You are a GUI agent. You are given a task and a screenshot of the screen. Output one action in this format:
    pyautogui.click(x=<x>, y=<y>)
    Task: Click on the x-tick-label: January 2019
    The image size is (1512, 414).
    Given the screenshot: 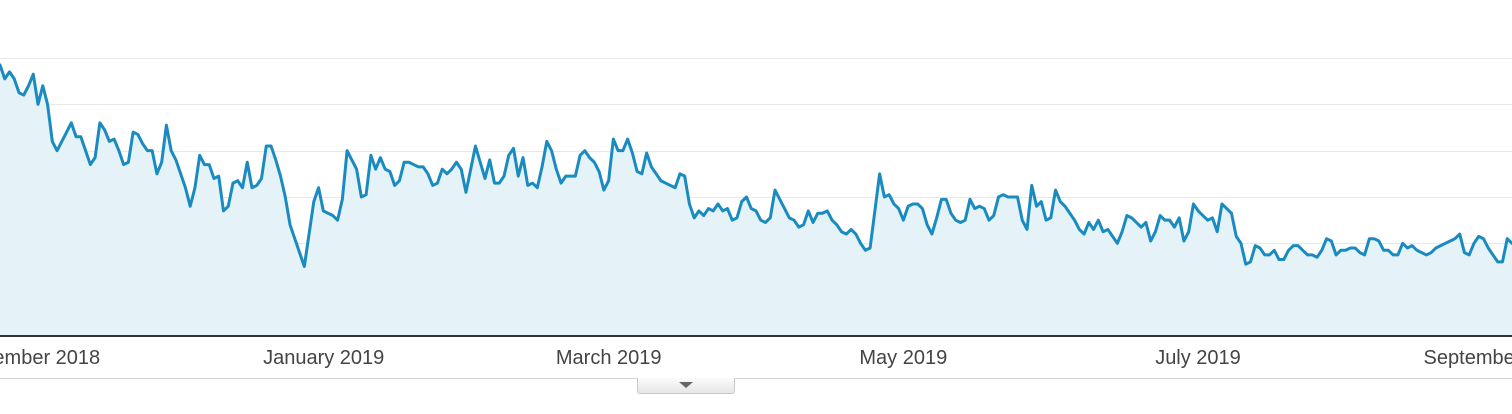 What is the action you would take?
    pyautogui.click(x=323, y=358)
    